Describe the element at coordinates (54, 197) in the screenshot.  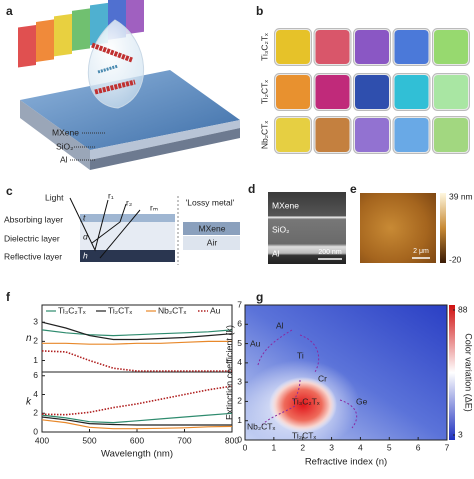
I see `light-label: Light` at that location.